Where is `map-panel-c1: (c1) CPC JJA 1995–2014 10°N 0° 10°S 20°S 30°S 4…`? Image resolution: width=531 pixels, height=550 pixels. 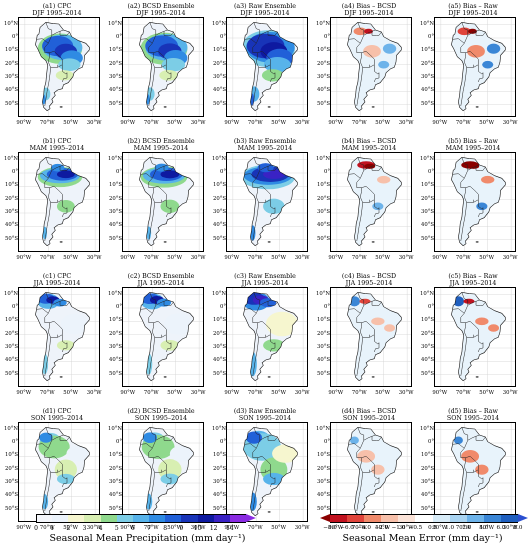 map-panel-c1: (c1) CPC JJA 1995–2014 10°N 0° 10°S 20°S 30°S 4… is located at coordinates (54, 337).